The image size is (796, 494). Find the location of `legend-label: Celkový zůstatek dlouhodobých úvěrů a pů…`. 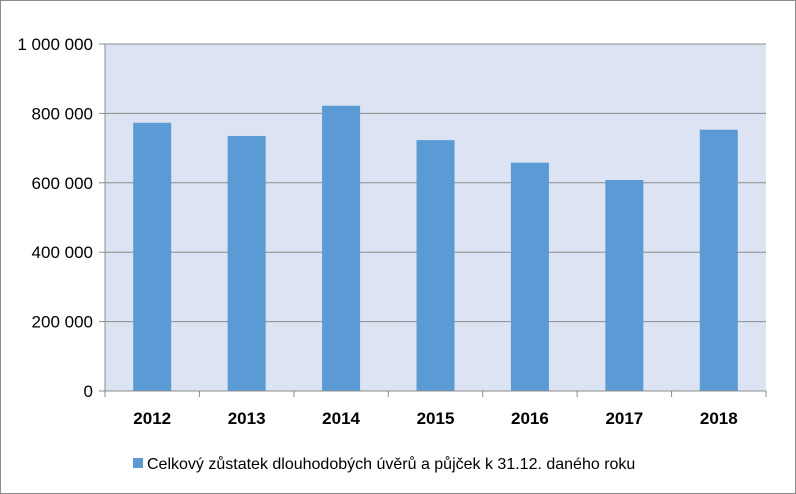

legend-label: Celkový zůstatek dlouhodobých úvěrů a pů… is located at coordinates (391, 464).